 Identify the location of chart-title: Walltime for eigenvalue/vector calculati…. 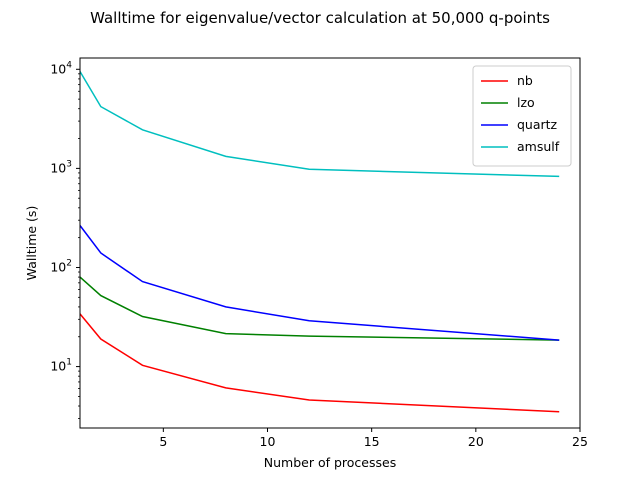
(320, 18).